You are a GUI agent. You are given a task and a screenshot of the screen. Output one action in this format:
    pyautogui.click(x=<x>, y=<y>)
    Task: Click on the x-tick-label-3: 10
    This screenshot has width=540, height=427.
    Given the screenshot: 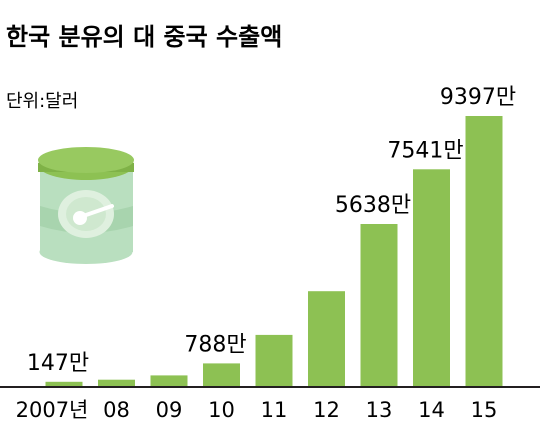 What is the action you would take?
    pyautogui.click(x=221, y=410)
    